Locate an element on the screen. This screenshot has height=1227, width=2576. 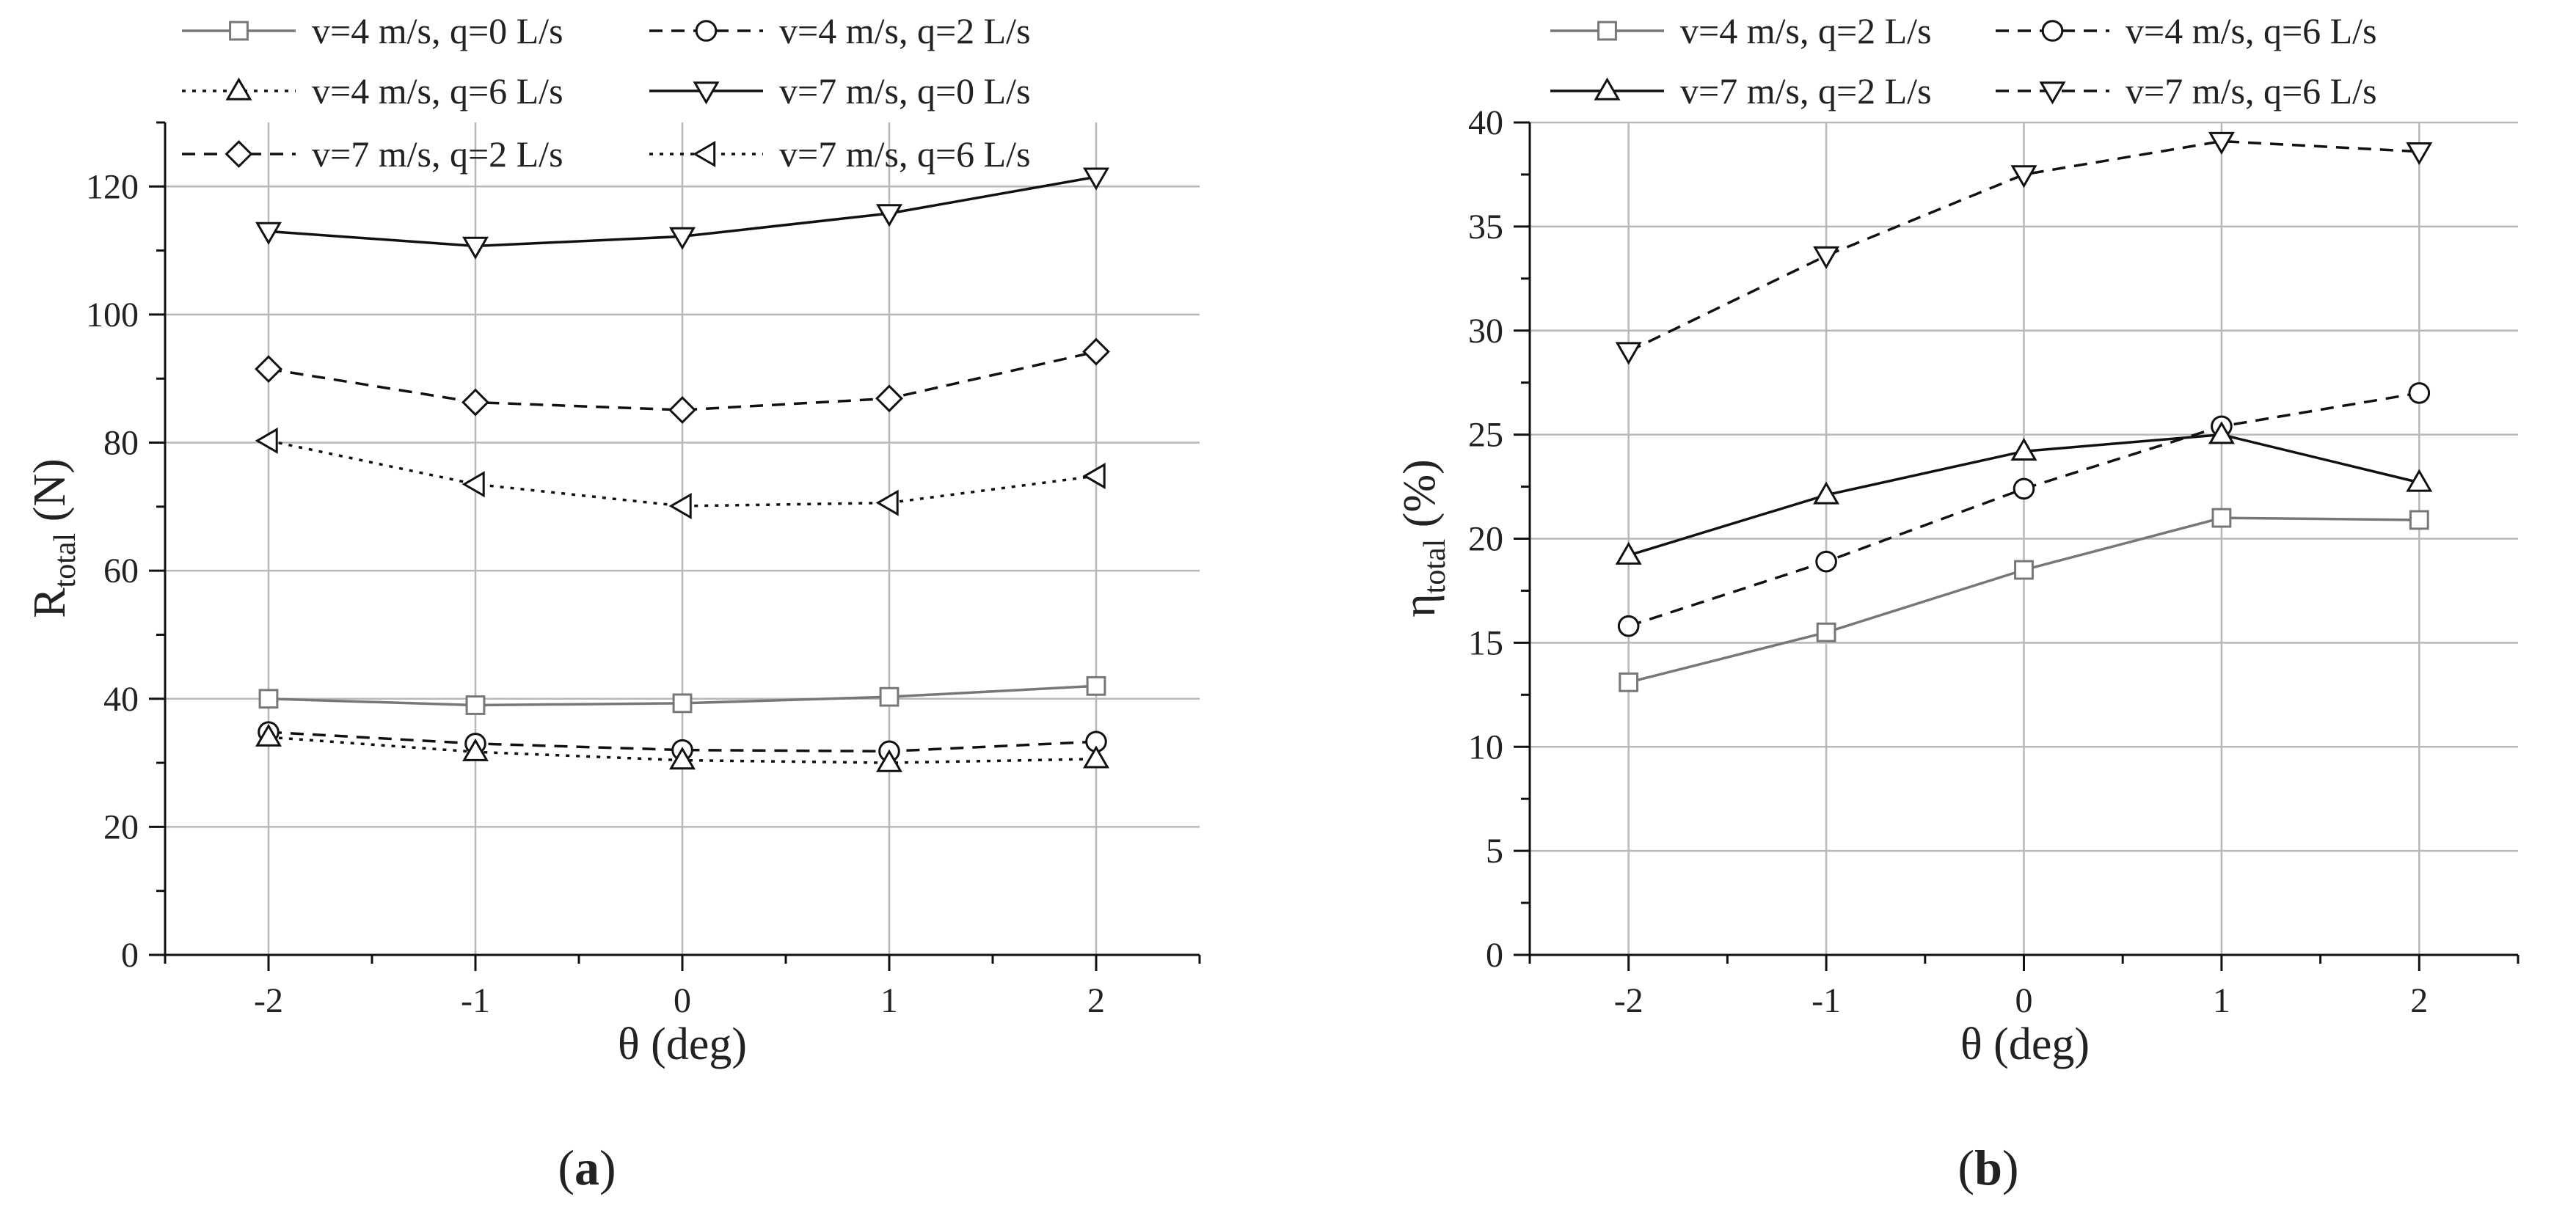
legend-item: v=7 m/s, q=0 L/s is located at coordinates (840, 90).